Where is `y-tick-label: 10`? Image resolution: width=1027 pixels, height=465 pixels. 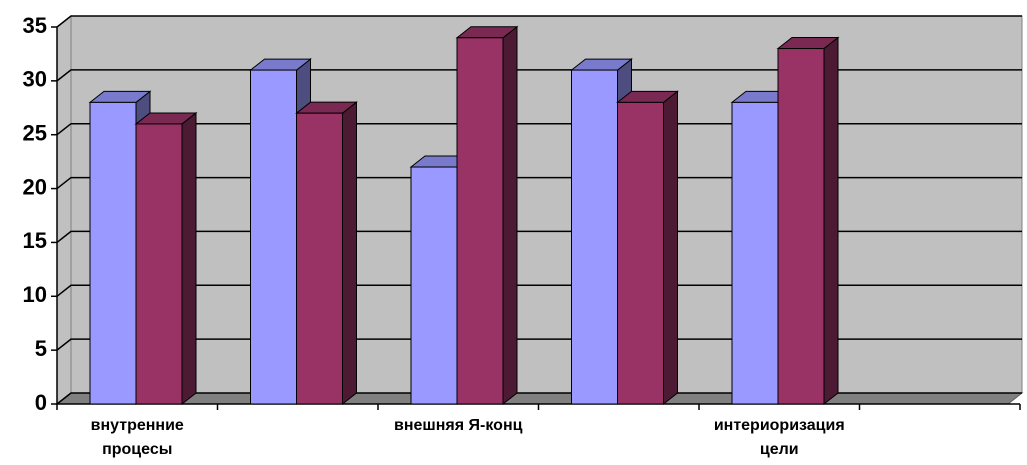 y-tick-label: 10 is located at coordinates (35, 294).